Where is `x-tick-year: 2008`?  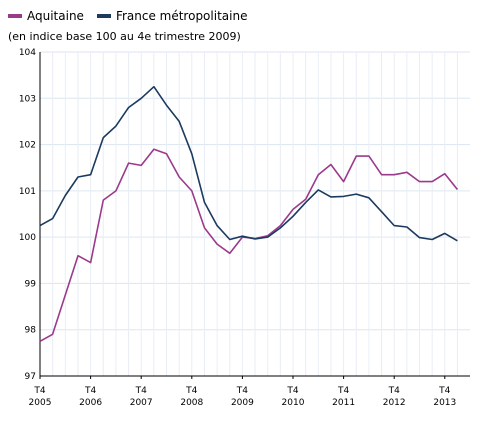
x-tick-year: 2008 is located at coordinates (191, 403).